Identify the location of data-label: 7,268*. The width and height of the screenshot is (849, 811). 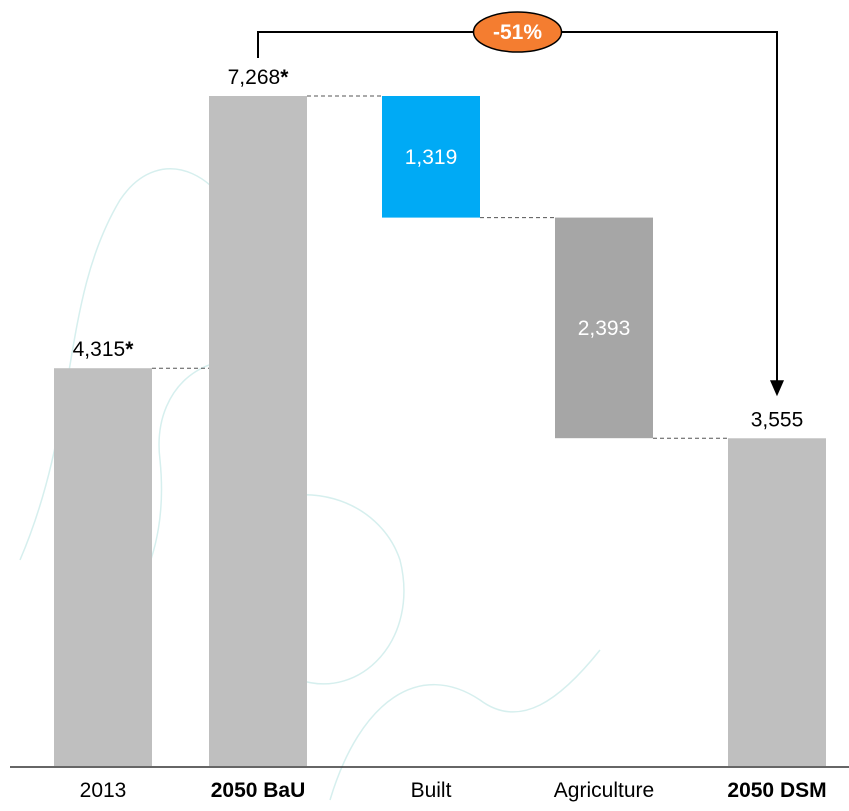
(259, 77).